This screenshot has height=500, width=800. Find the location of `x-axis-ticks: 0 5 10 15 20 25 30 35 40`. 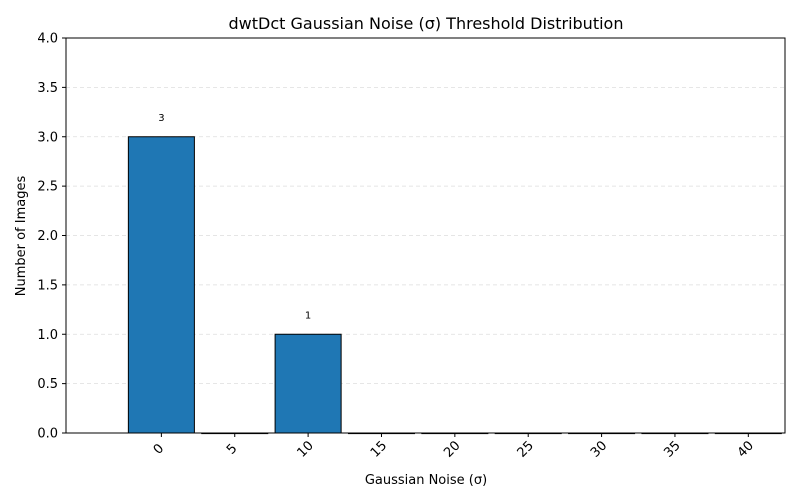

x-axis-ticks: 0 5 10 15 20 25 30 35 40 is located at coordinates (454, 447).